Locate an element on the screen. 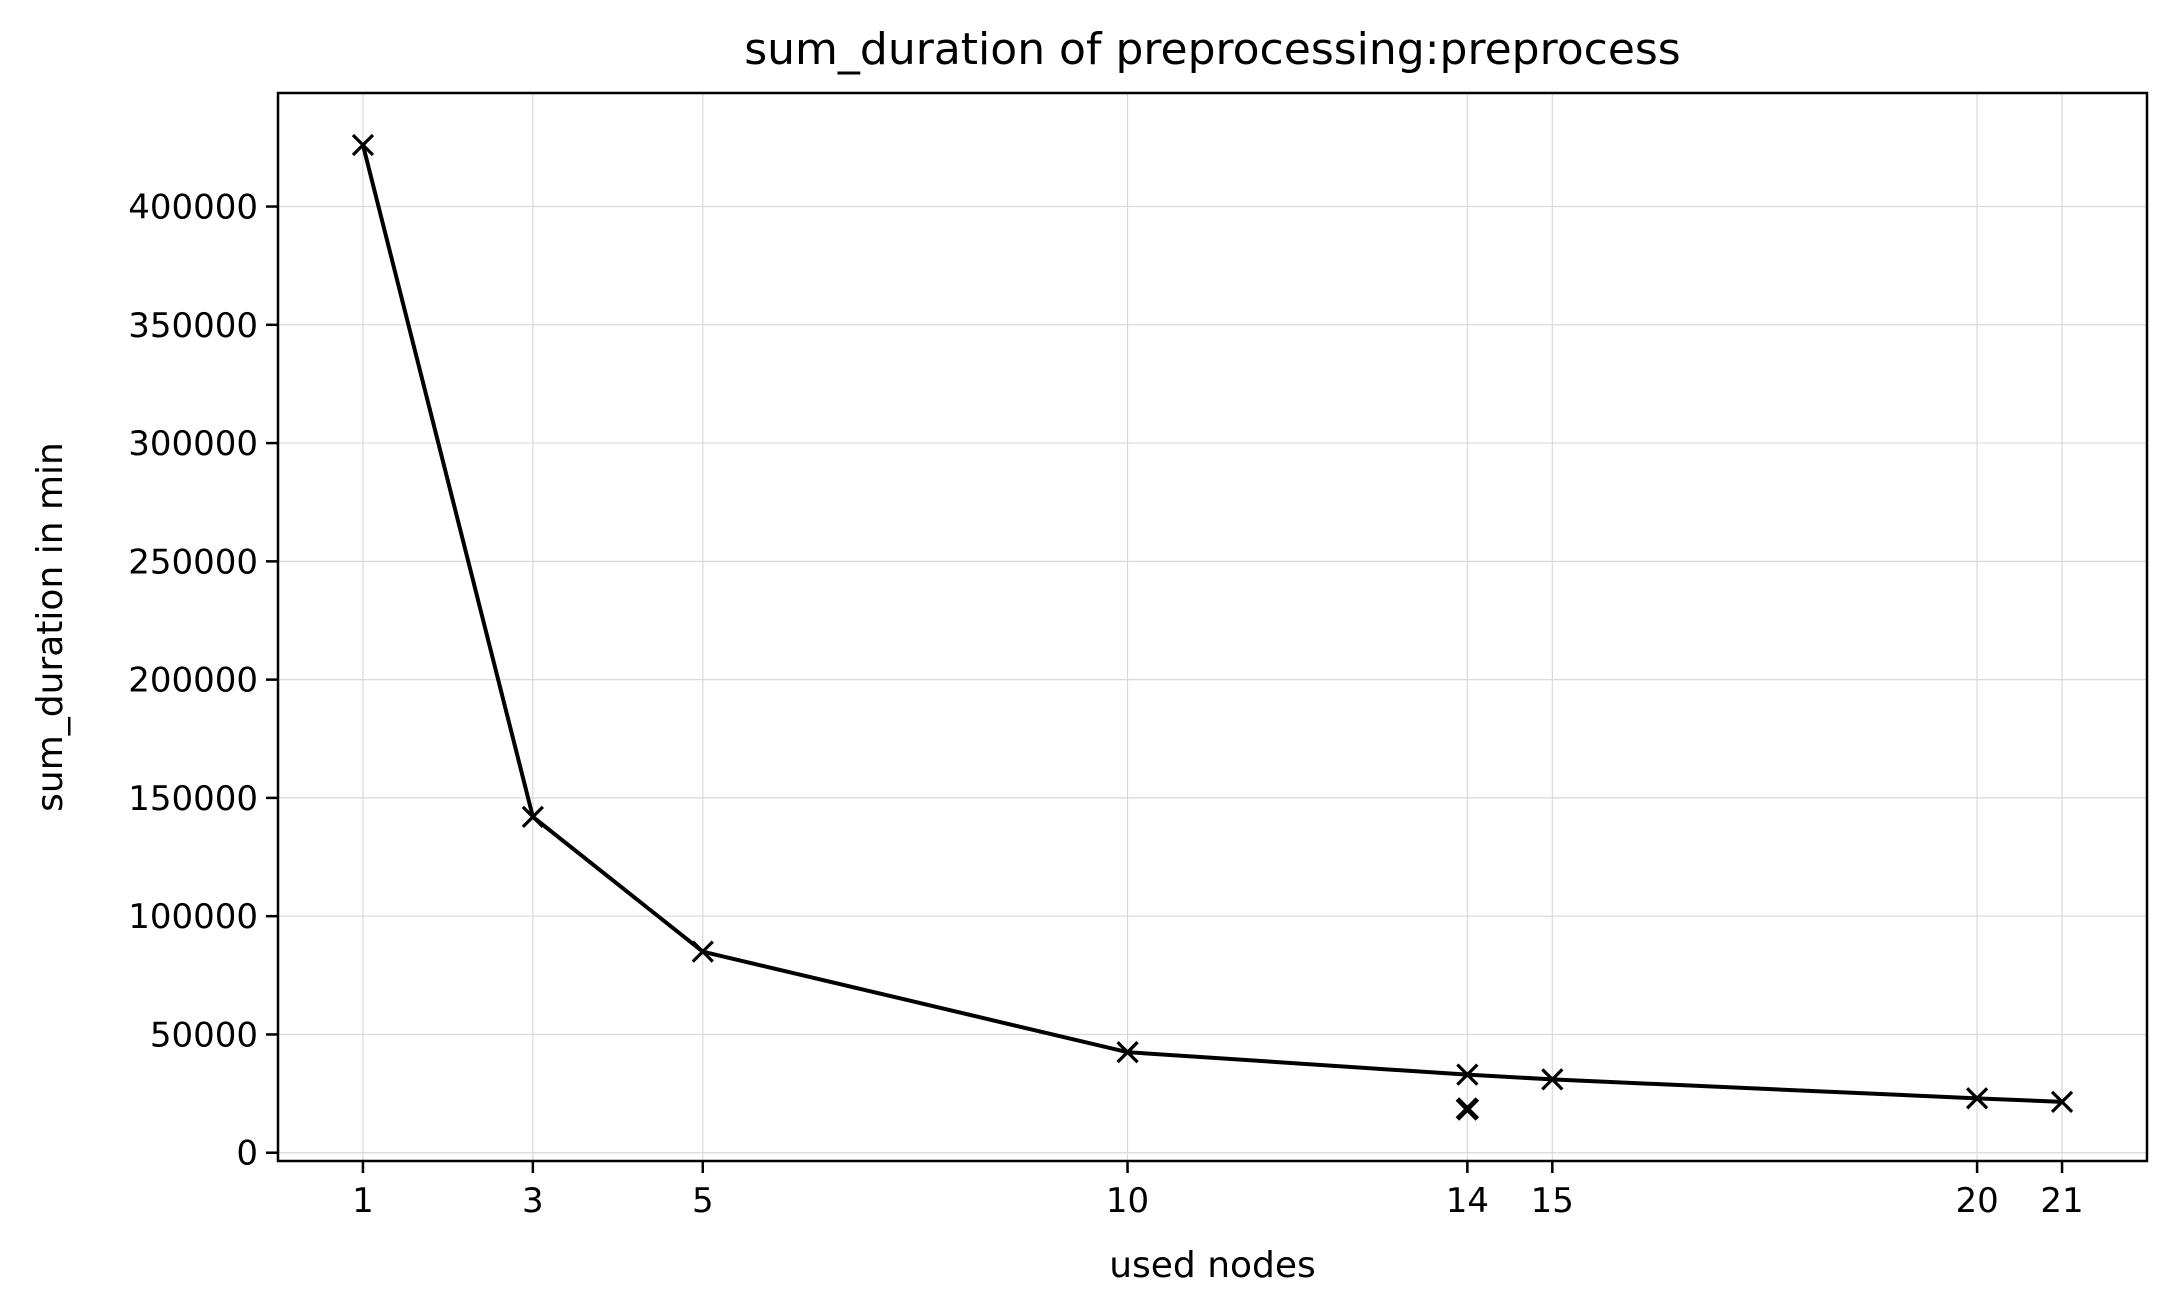 Image resolution: width=2165 pixels, height=1313 pixels. x-tick-label: 15 is located at coordinates (1552, 1201).